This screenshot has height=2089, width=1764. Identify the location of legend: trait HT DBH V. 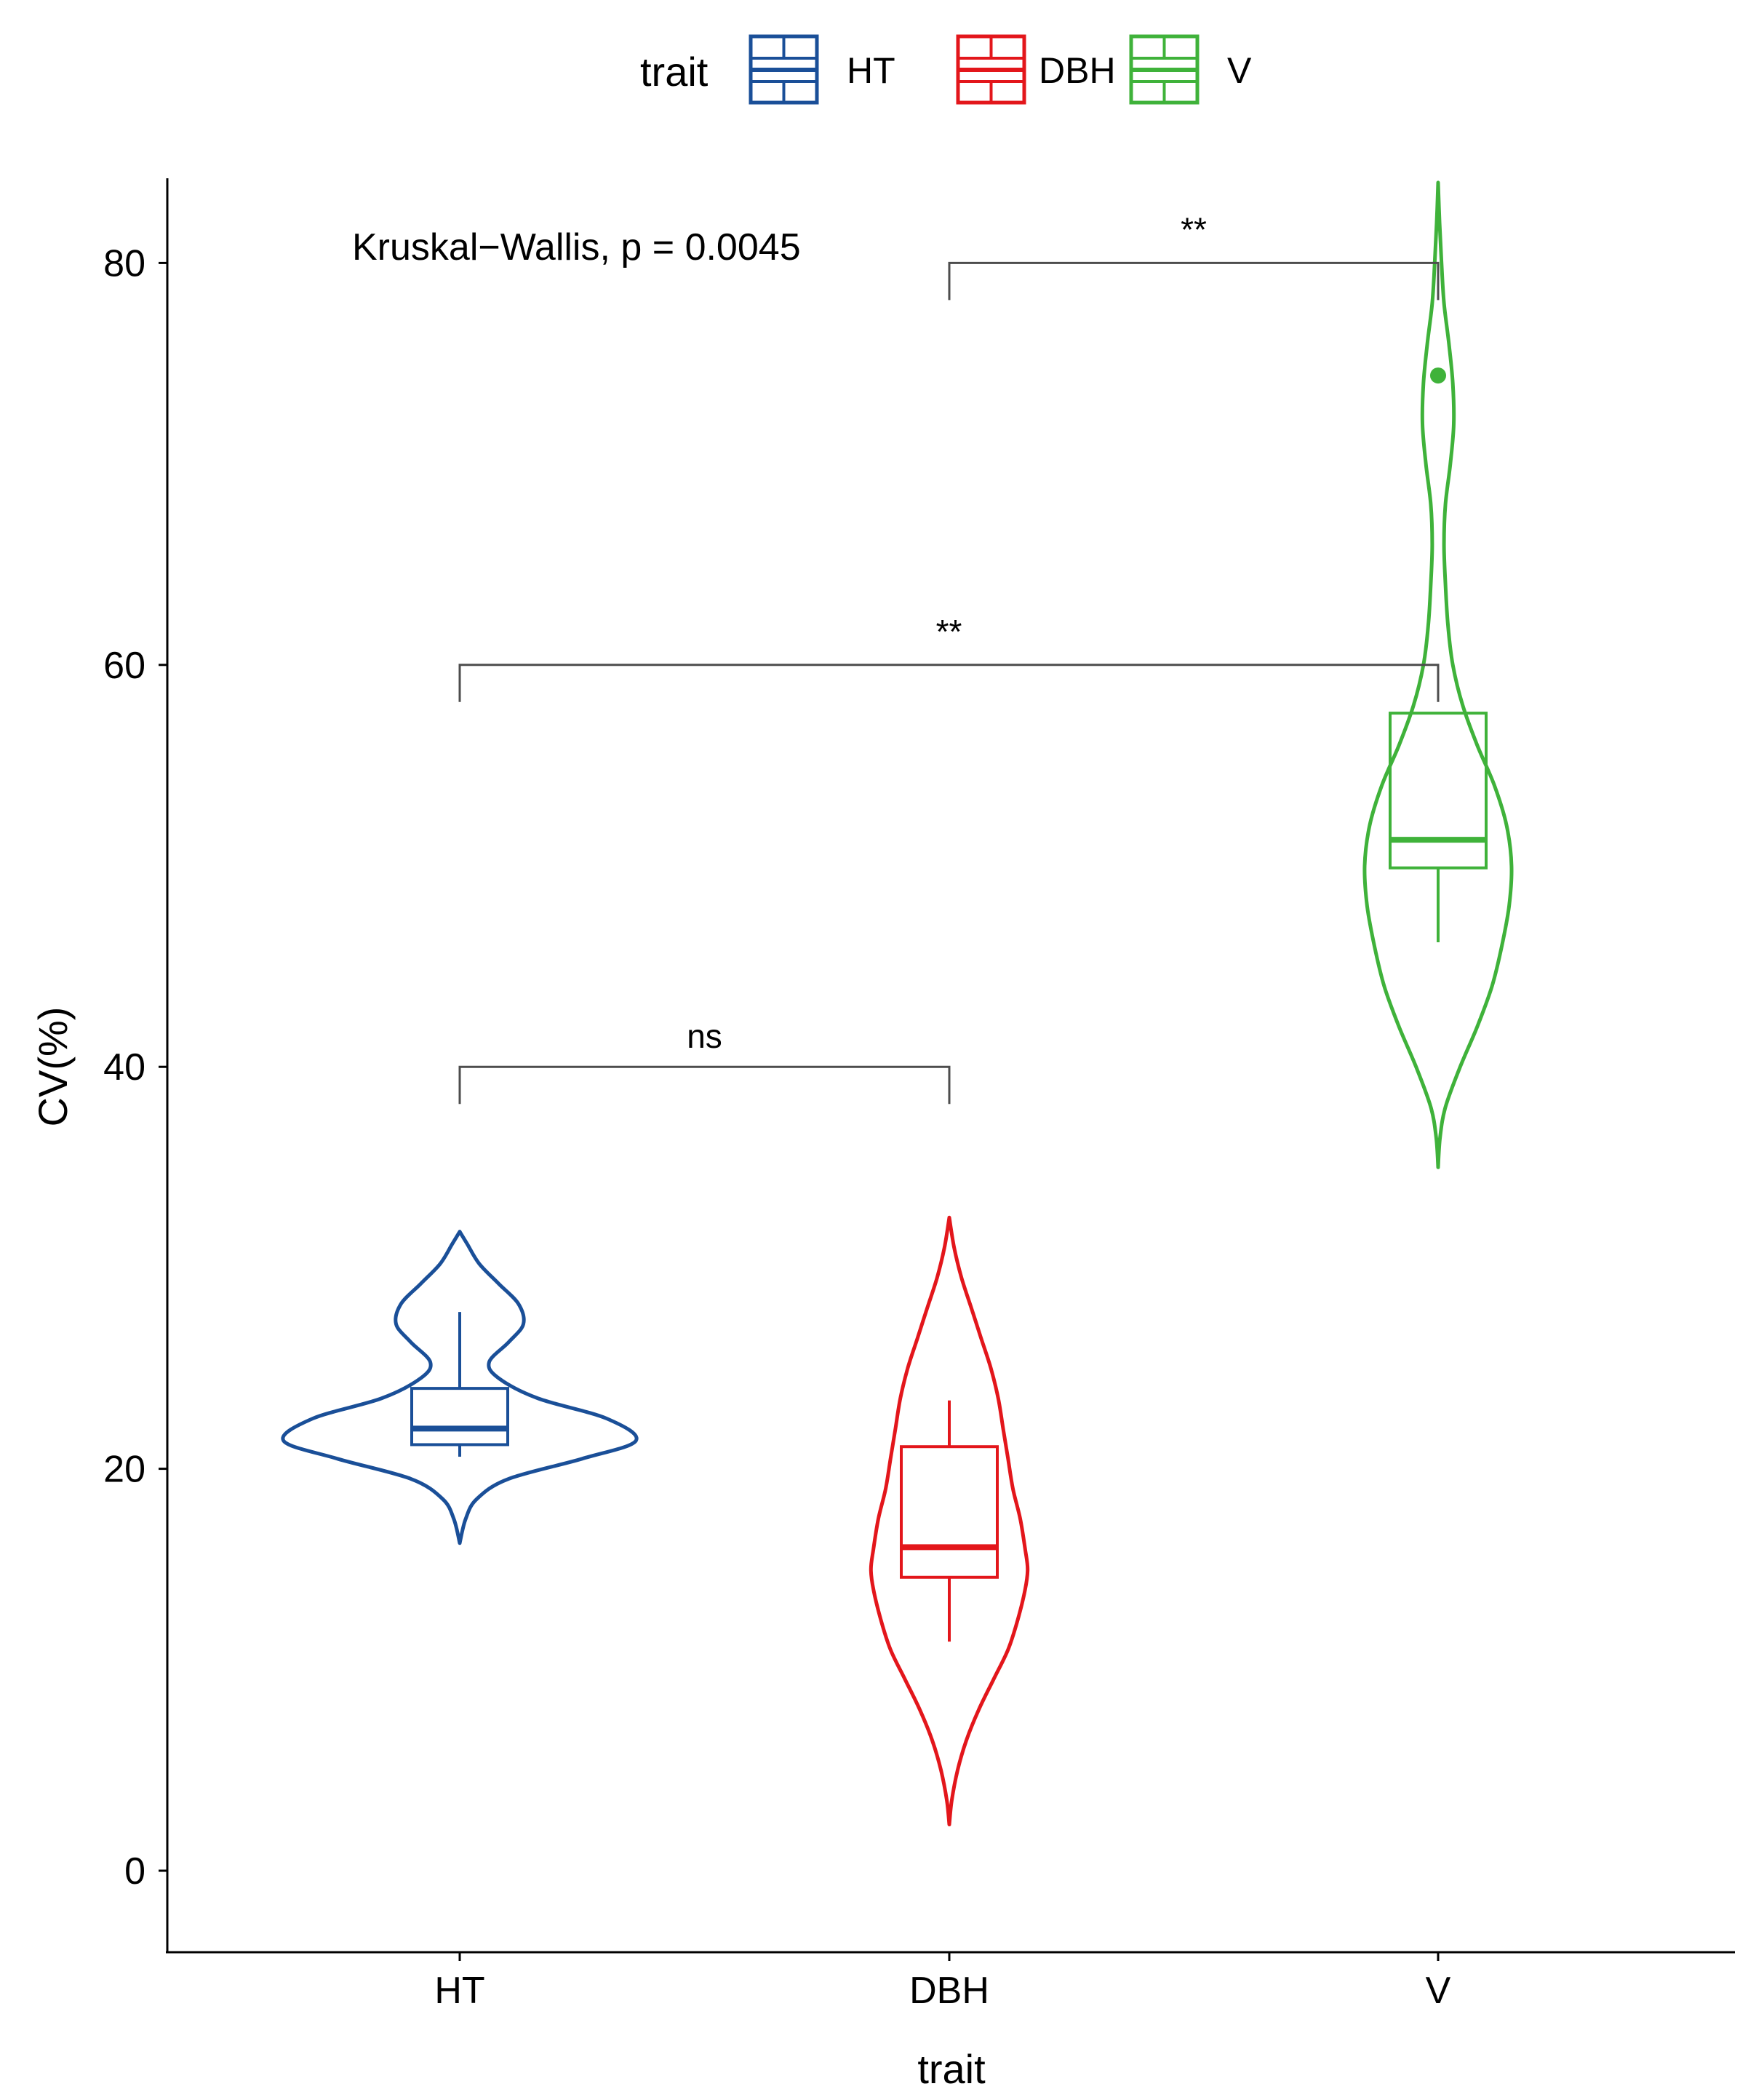
(946, 70).